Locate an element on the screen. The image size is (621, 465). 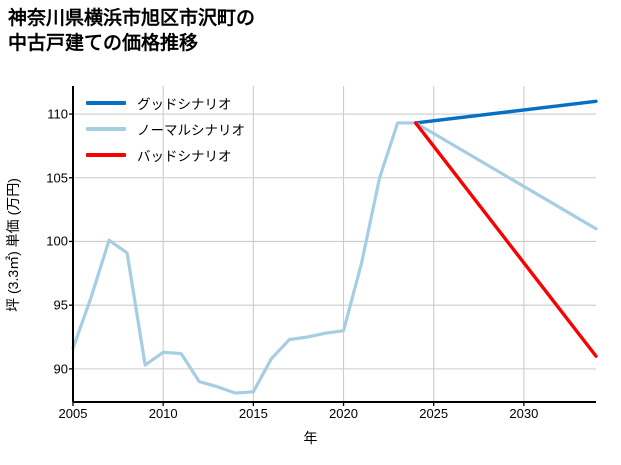
series-line is located at coordinates (505, 112).